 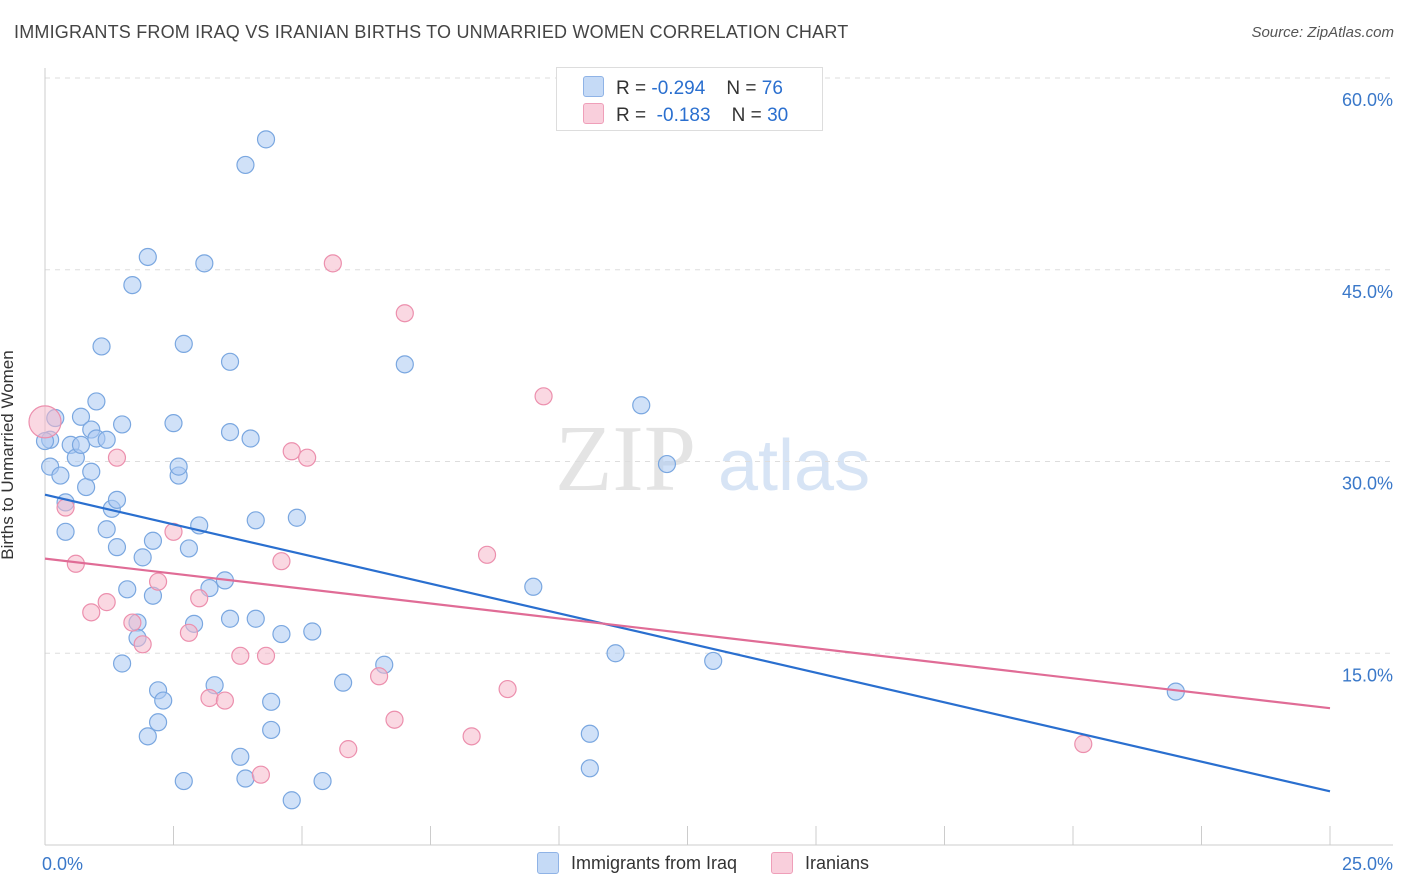 What do you see at coordinates (772, 88) in the screenshot?
I see `legend-n-value-iraq: 76` at bounding box center [772, 88].